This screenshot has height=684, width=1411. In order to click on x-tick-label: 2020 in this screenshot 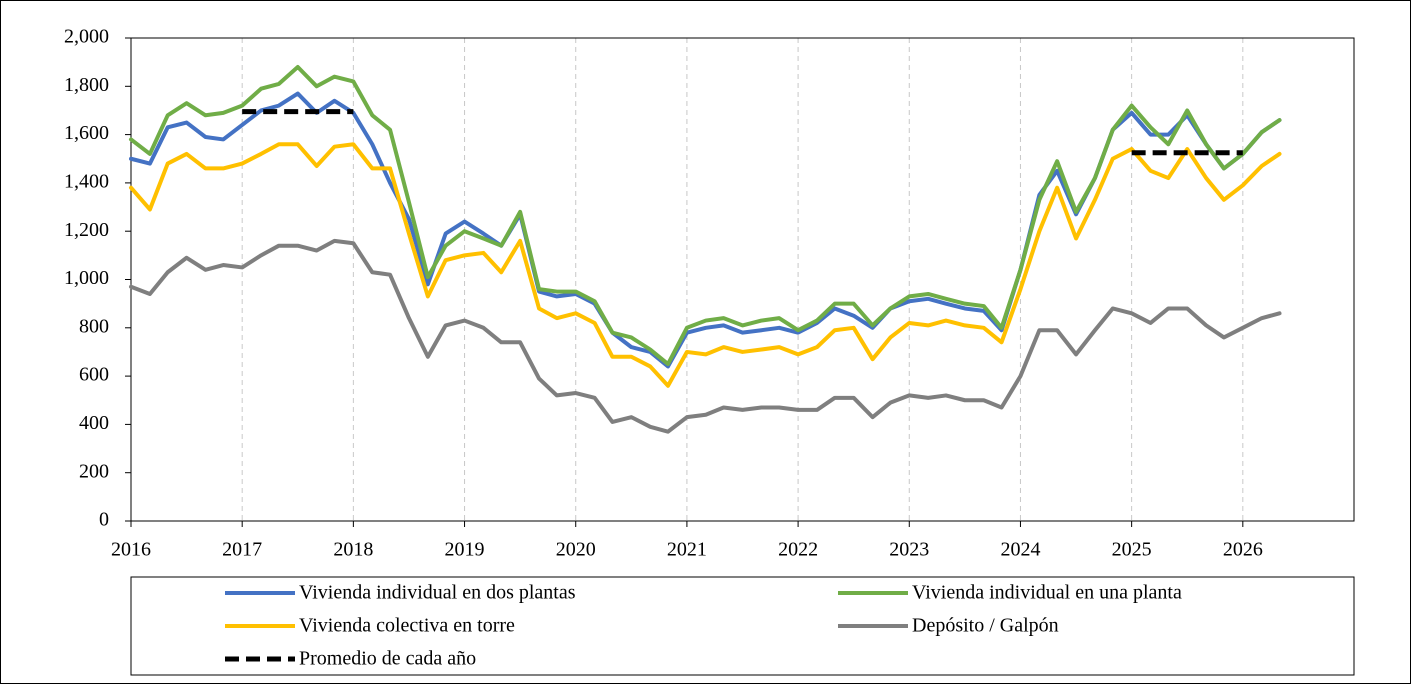, I will do `click(576, 550)`.